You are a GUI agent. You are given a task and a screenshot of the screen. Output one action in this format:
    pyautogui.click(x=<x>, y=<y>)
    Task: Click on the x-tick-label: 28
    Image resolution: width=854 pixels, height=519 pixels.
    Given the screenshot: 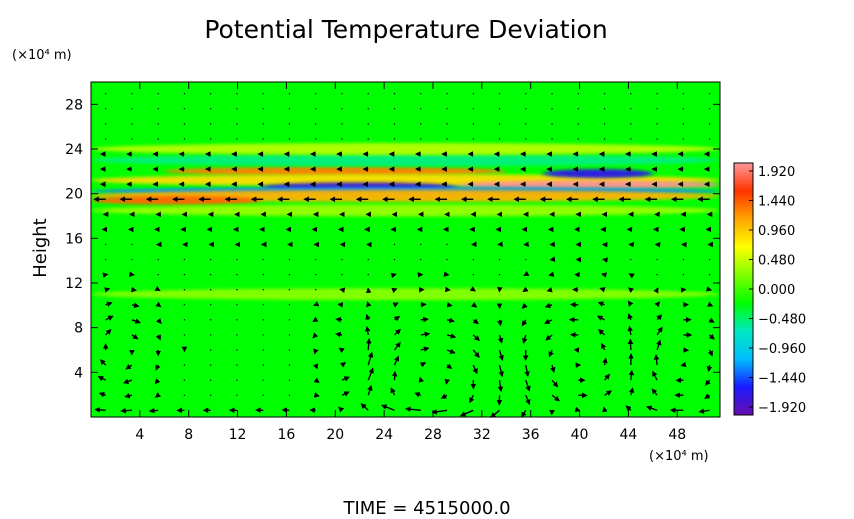 What is the action you would take?
    pyautogui.click(x=433, y=435)
    